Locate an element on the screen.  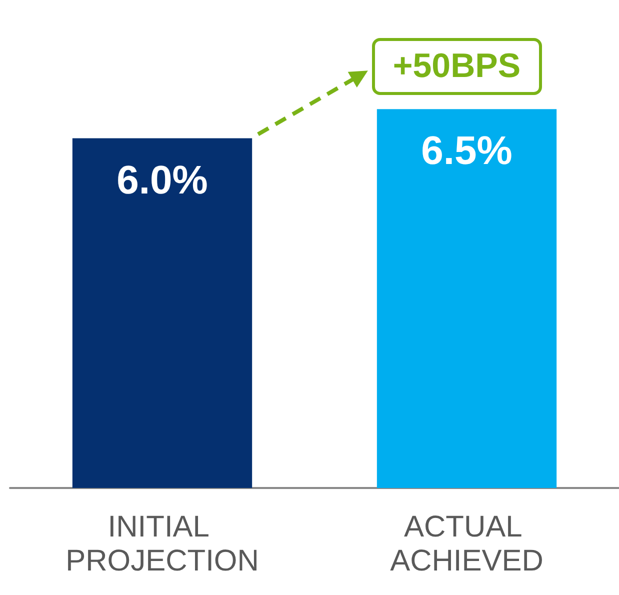
x-tick-label: ACTUAL ACHIEVED is located at coordinates (467, 544).